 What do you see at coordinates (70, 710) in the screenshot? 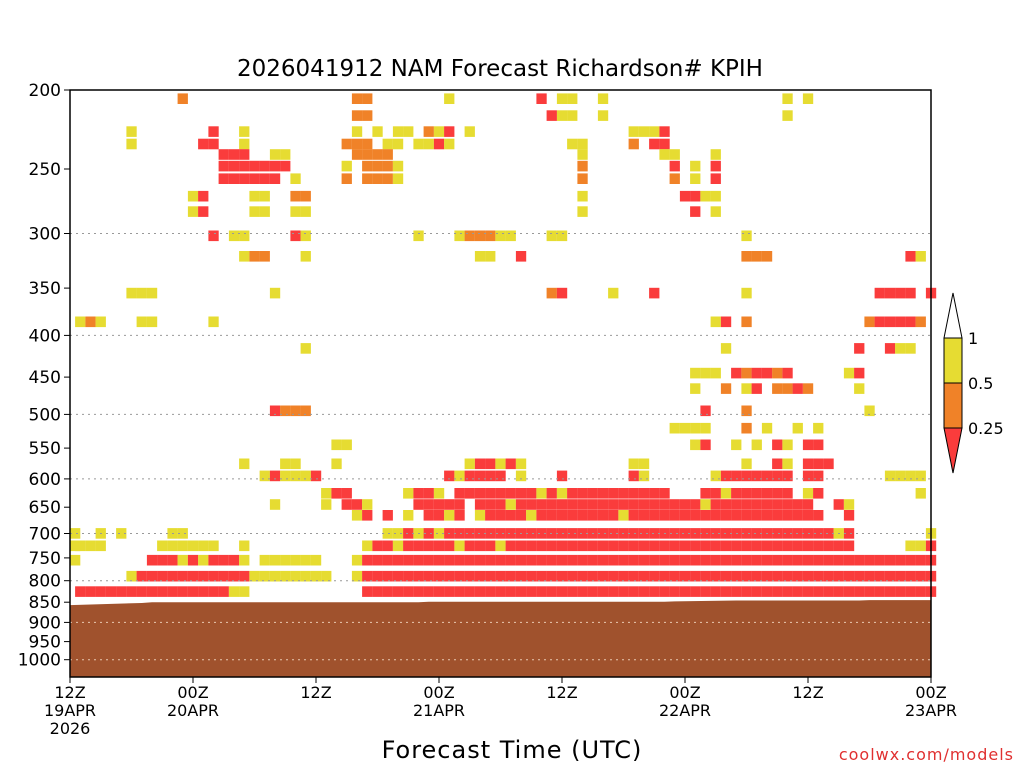
I see `x-tick-label: 19APR` at bounding box center [70, 710].